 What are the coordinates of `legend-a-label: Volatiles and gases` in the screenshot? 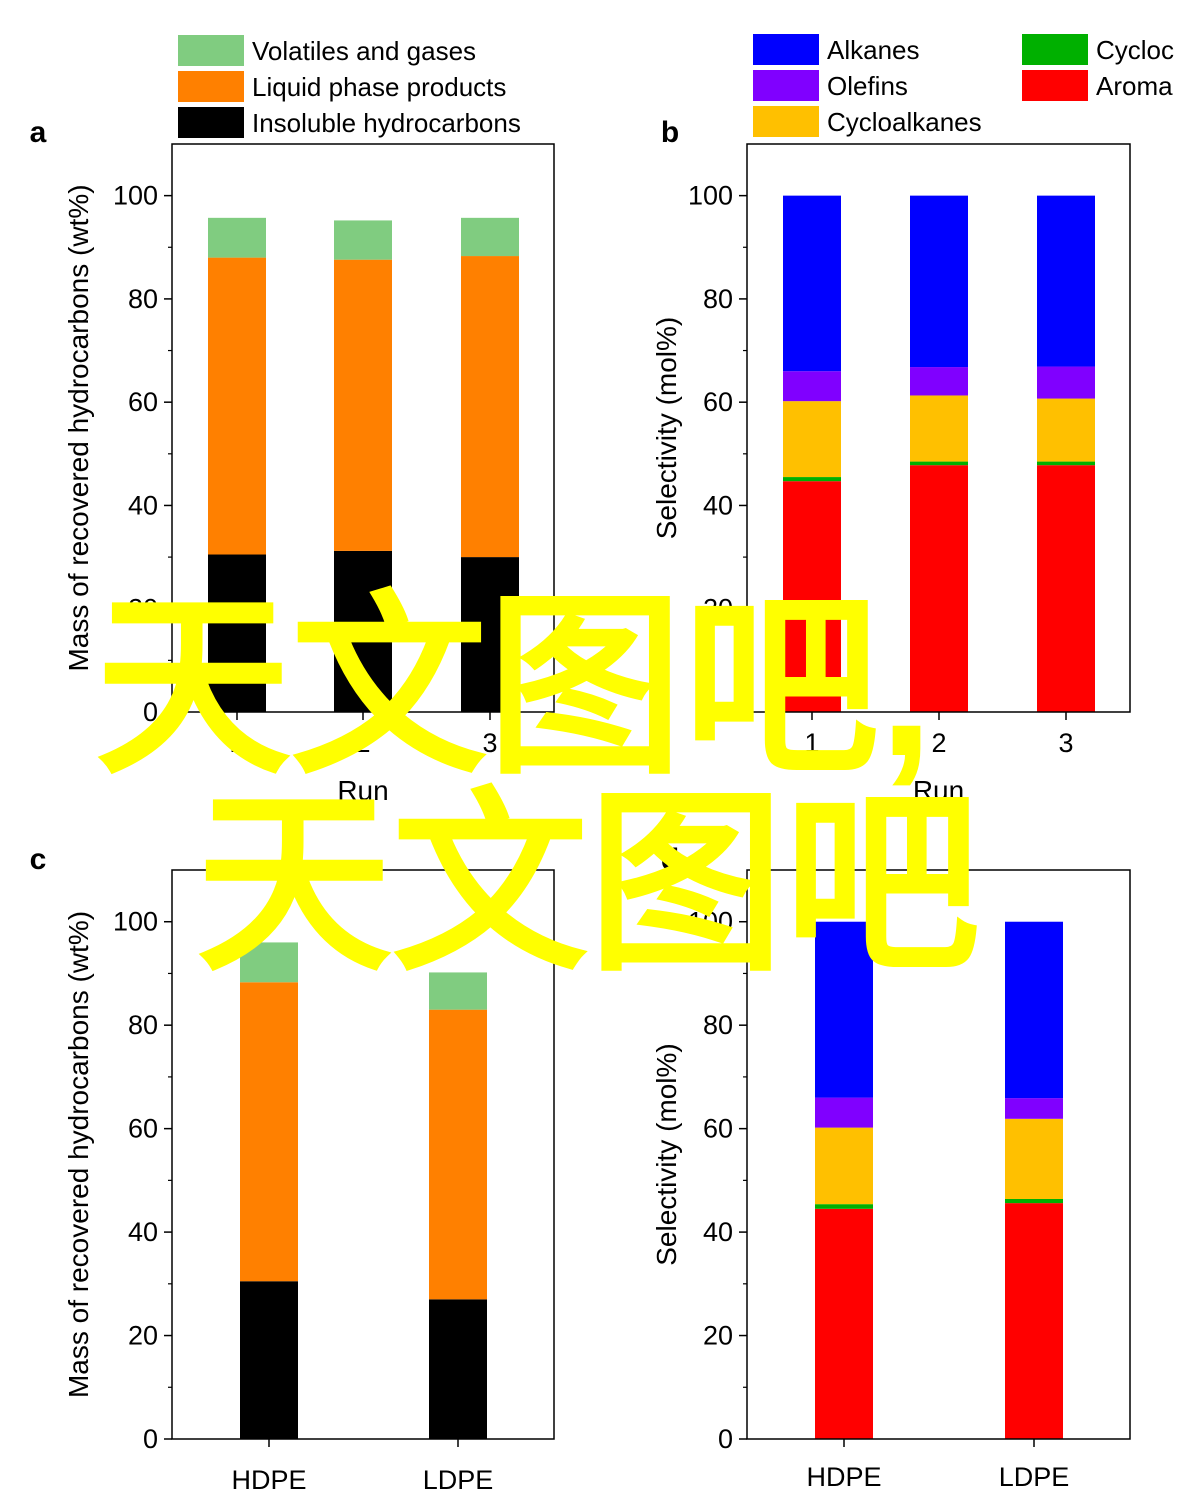 It's located at (364, 51).